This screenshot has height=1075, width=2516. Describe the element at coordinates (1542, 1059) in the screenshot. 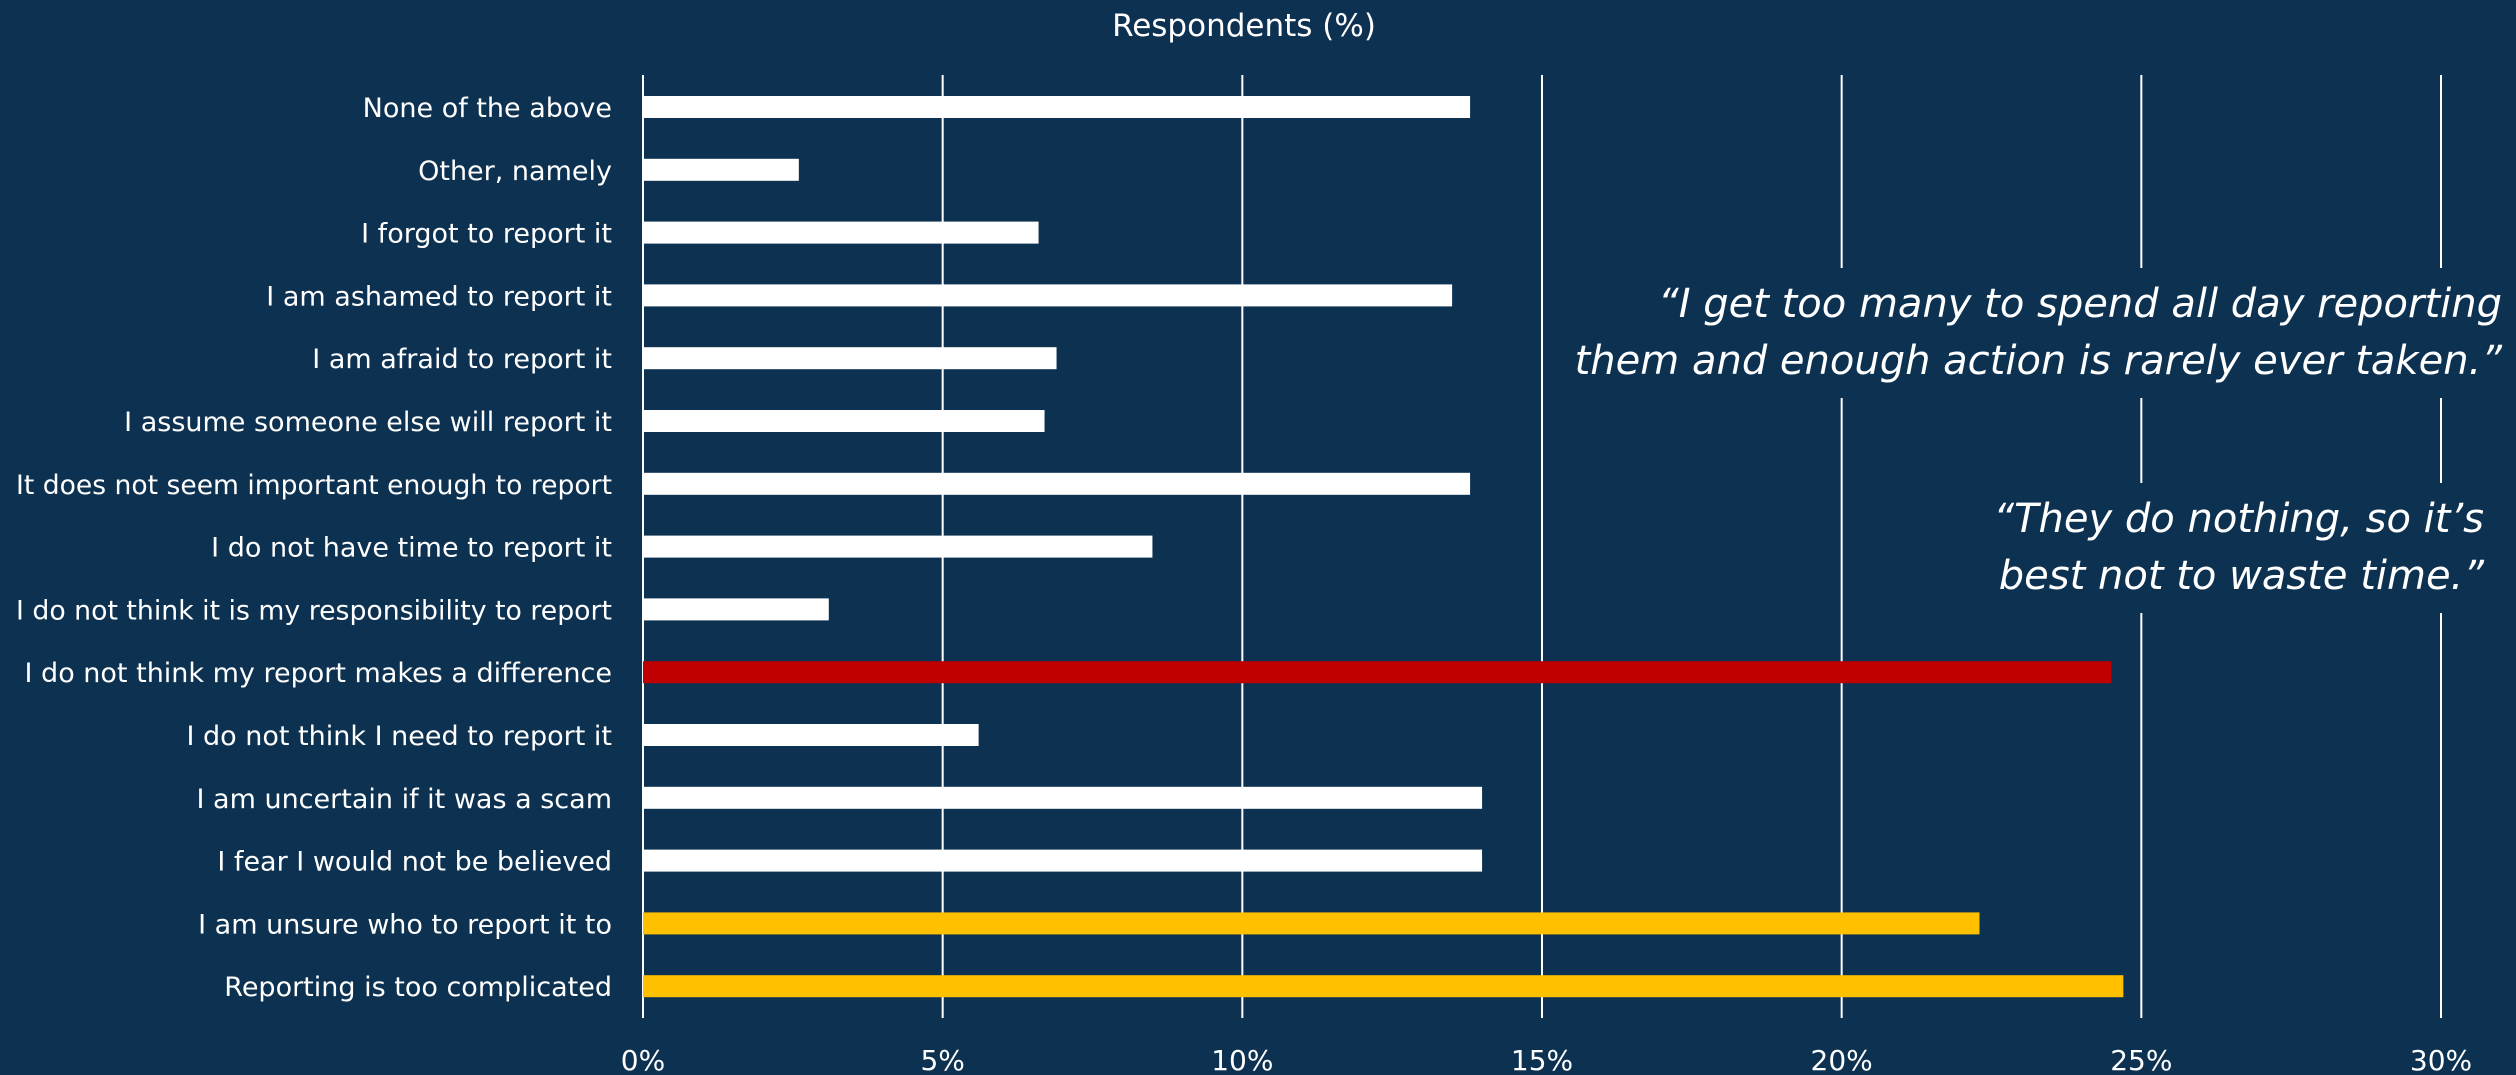

I see `x-tick-label: 15%` at that location.